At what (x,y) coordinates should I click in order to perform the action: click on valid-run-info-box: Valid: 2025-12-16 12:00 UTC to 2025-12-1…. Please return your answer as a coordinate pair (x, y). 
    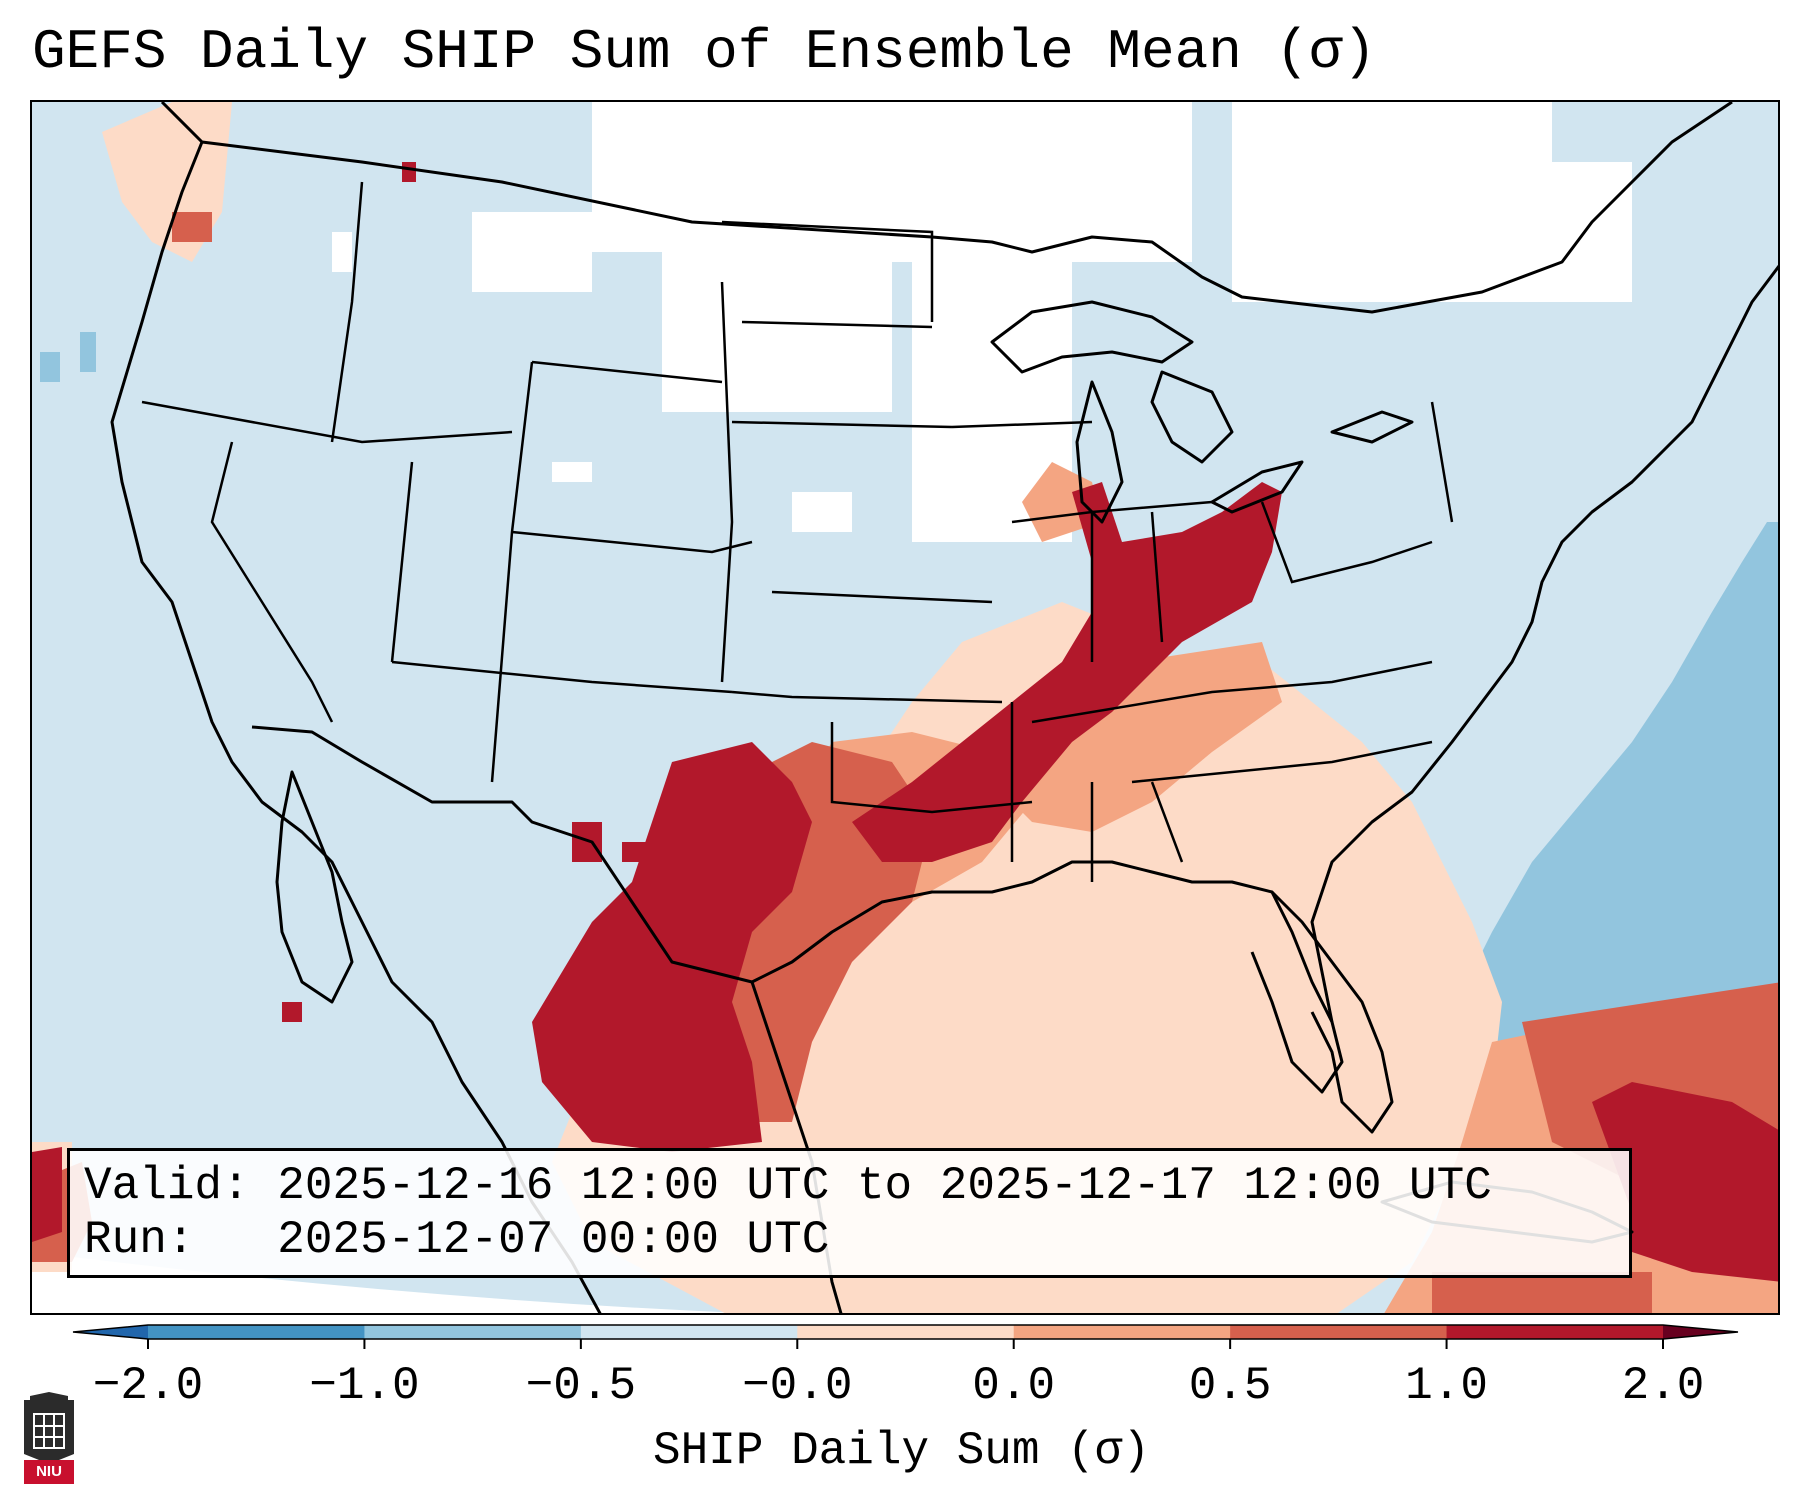
    Looking at the image, I should click on (849, 1213).